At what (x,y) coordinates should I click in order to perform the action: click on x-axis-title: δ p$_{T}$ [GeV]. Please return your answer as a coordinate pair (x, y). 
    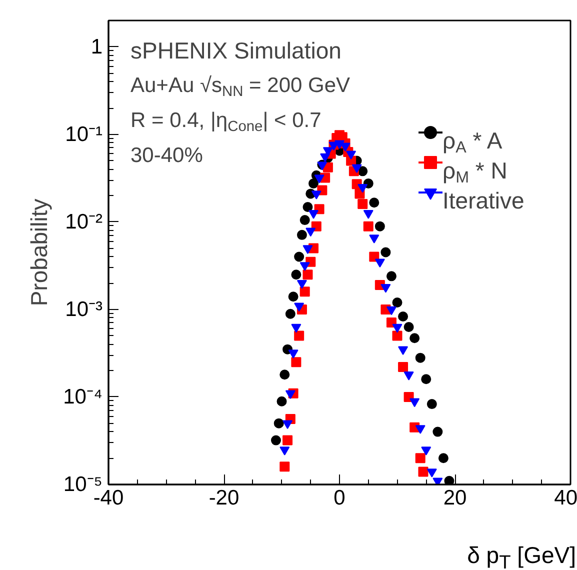
    Looking at the image, I should click on (521, 556).